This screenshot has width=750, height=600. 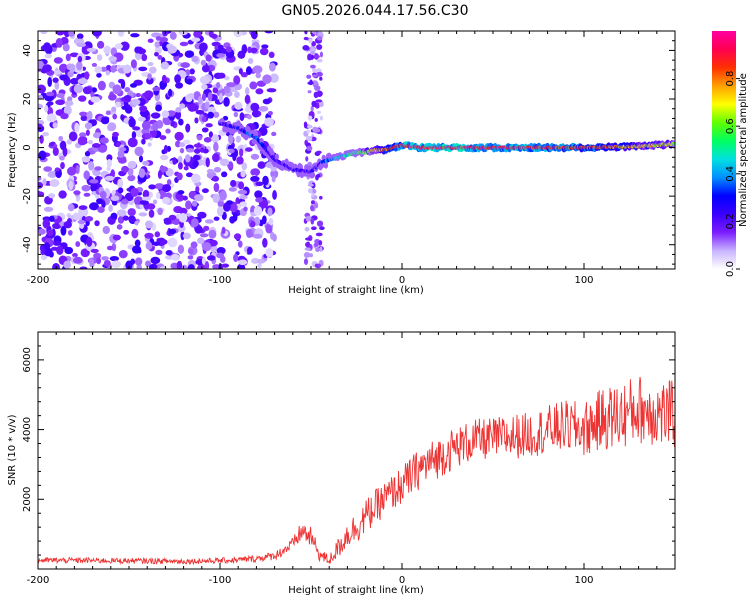 I want to click on colorbar-tick-label: 0.6, so click(x=730, y=126).